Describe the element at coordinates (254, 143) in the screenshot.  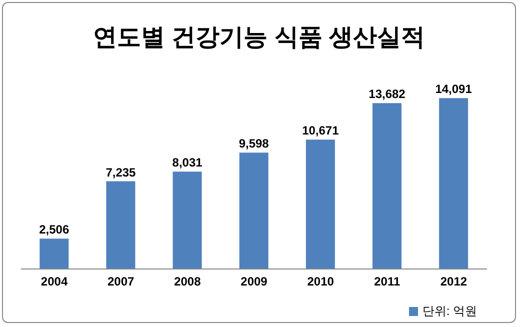
I see `data-label: 9,598` at that location.